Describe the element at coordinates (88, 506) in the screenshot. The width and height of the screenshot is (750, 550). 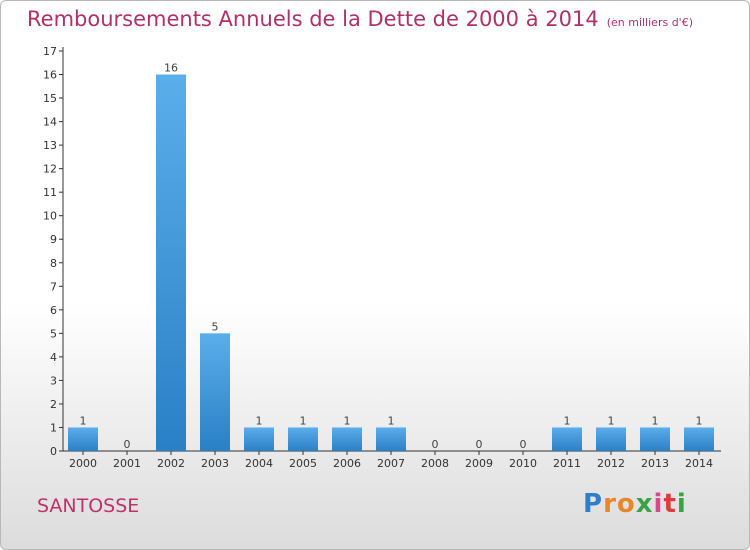
I see `commune-name: SANTOSSE` at that location.